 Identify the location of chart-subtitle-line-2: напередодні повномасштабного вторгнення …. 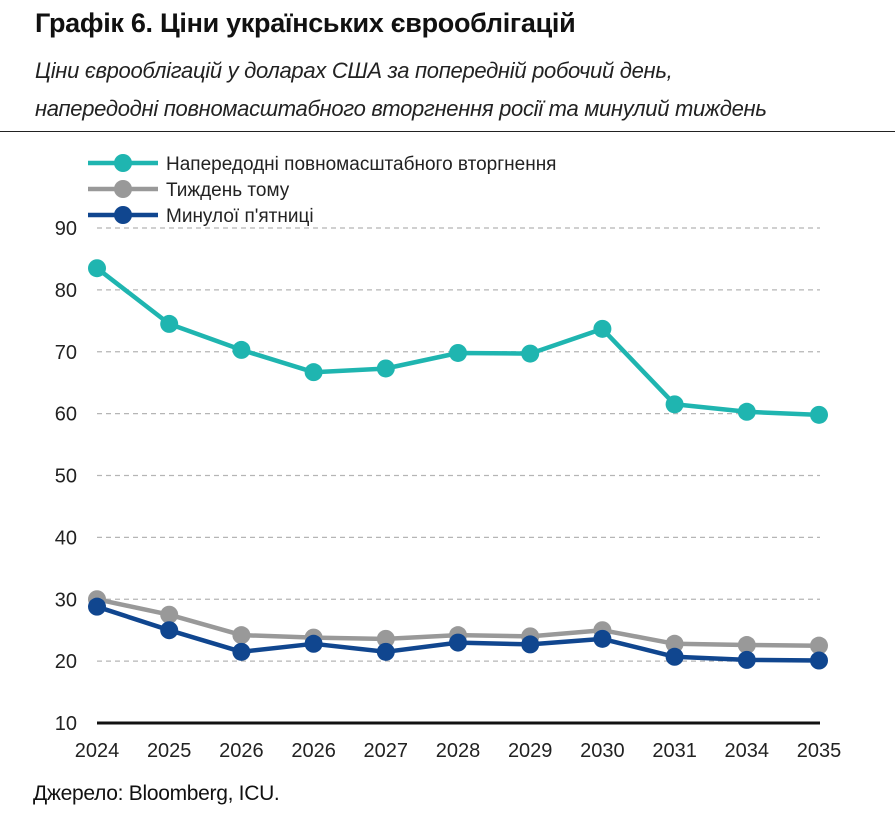
(401, 108).